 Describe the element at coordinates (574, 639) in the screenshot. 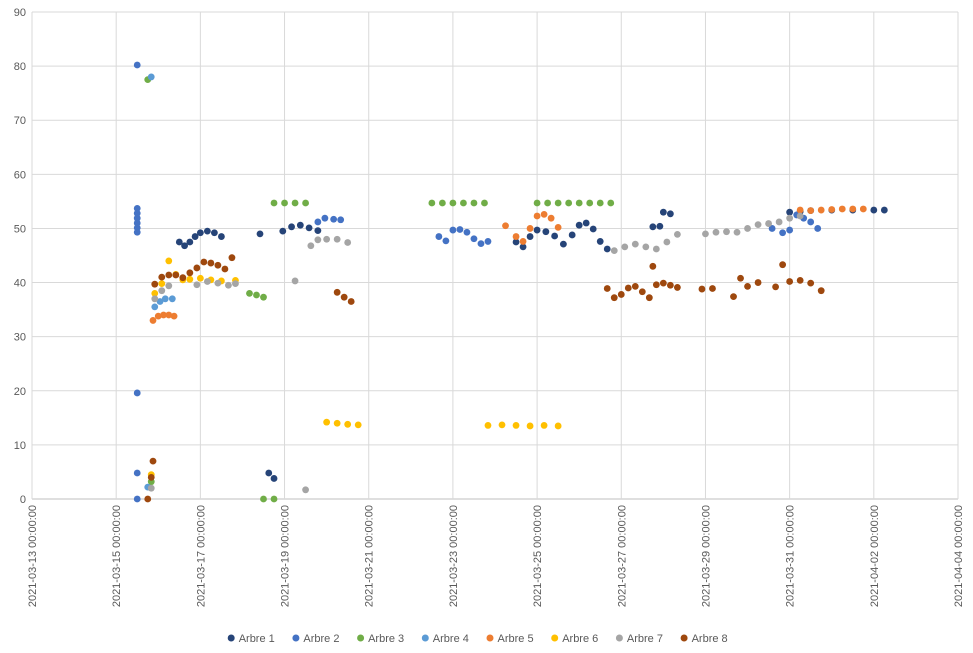

I see `legend-item: Arbre 6` at that location.